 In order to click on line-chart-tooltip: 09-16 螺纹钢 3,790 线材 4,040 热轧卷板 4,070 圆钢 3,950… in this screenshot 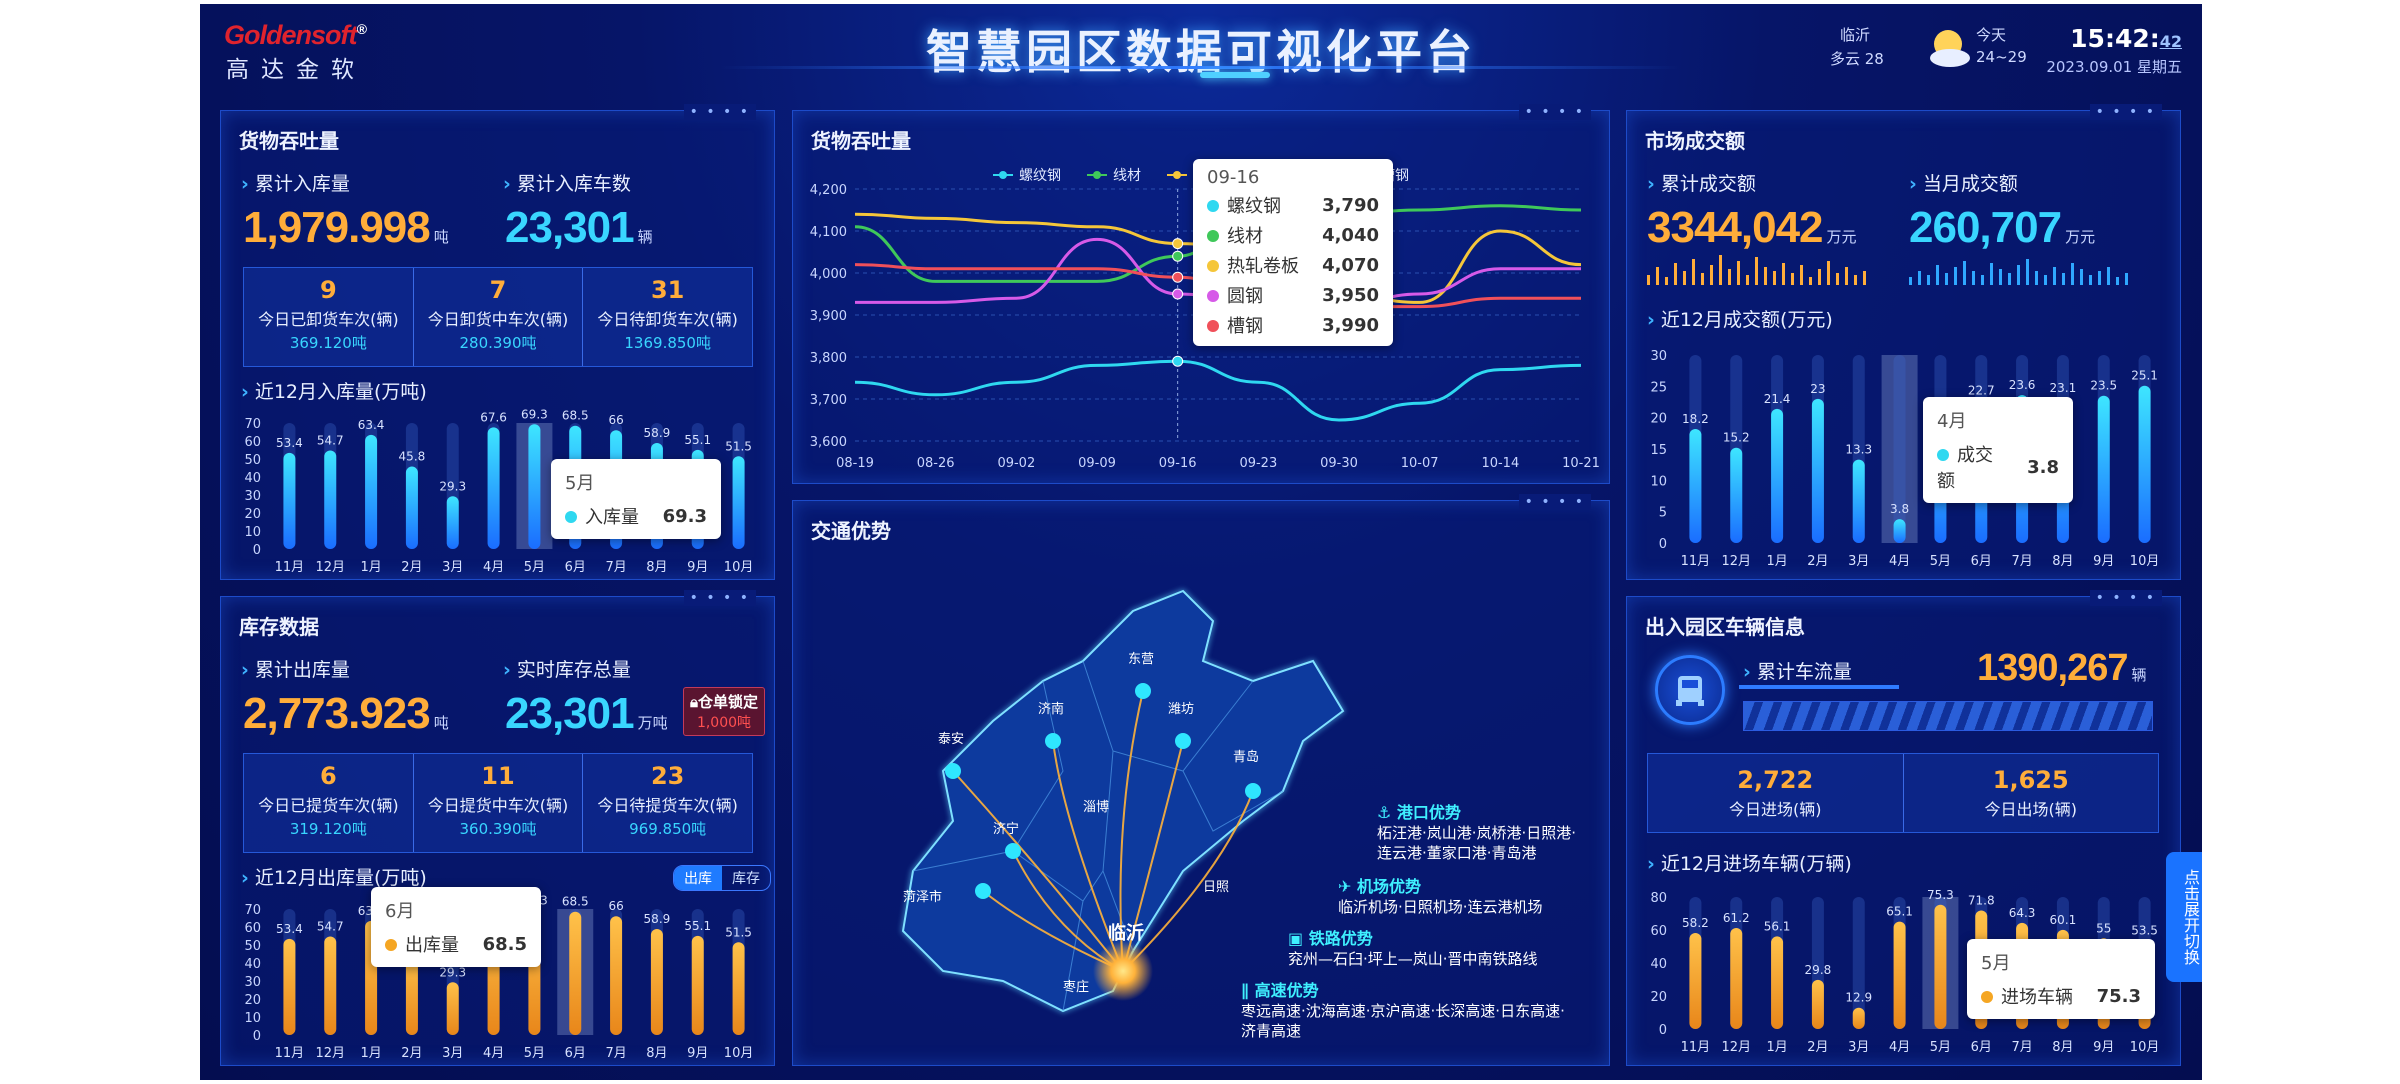, I will do `click(1293, 252)`.